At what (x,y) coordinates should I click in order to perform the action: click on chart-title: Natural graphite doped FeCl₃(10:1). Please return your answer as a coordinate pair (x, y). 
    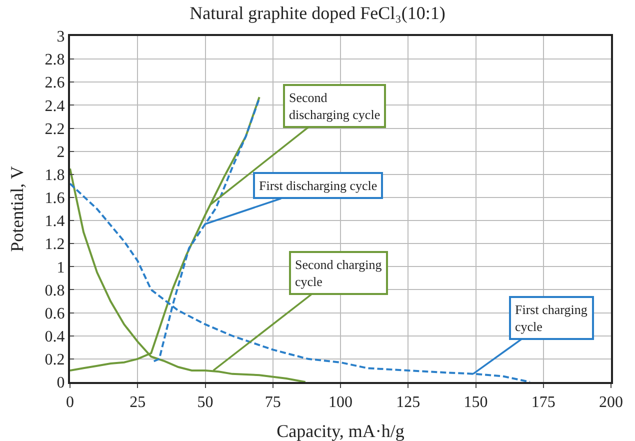
    Looking at the image, I should click on (318, 13).